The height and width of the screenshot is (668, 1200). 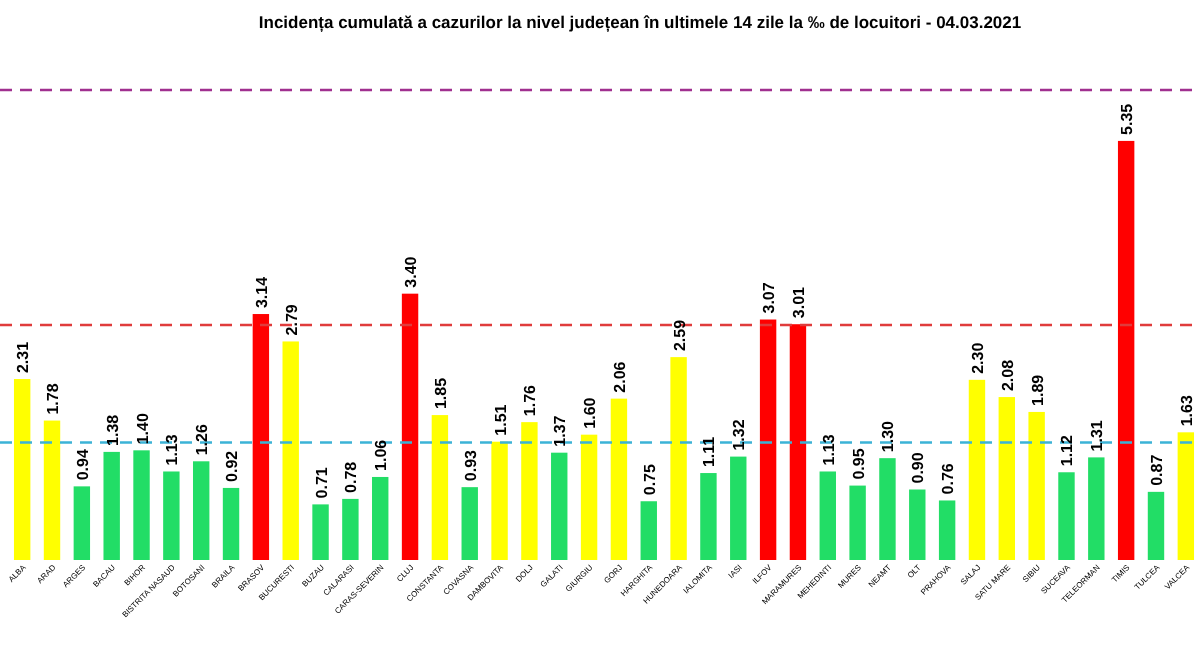 I want to click on data-label: 1.26, so click(x=202, y=439).